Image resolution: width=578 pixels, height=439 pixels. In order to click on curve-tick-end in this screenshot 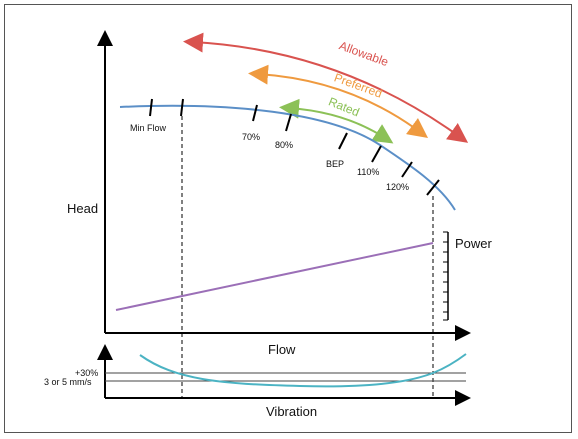, I will do `click(433, 187)`.